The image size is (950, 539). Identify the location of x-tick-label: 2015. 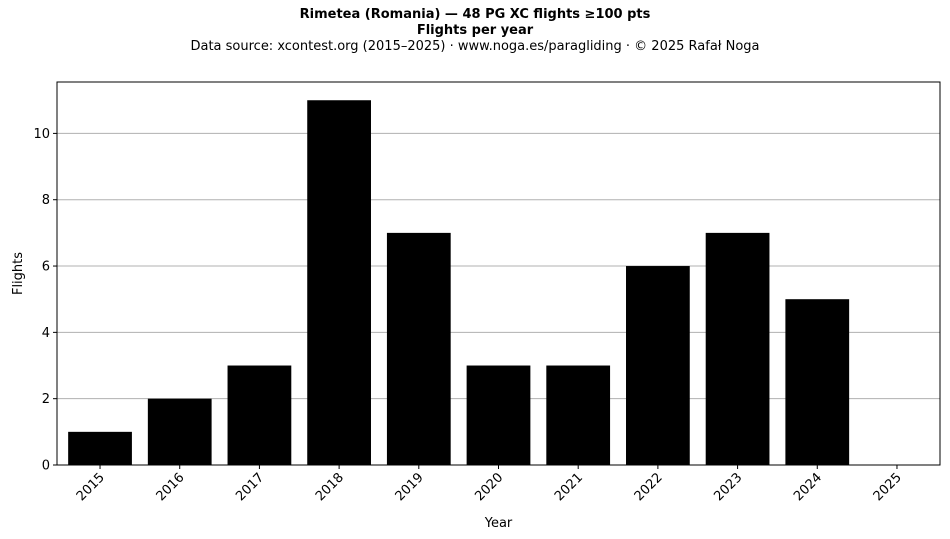
(91, 487).